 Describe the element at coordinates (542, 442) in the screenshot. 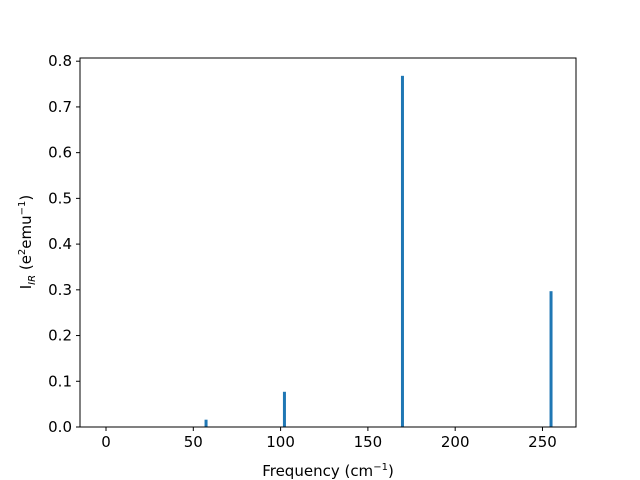

I see `x-tick-label: 250` at that location.